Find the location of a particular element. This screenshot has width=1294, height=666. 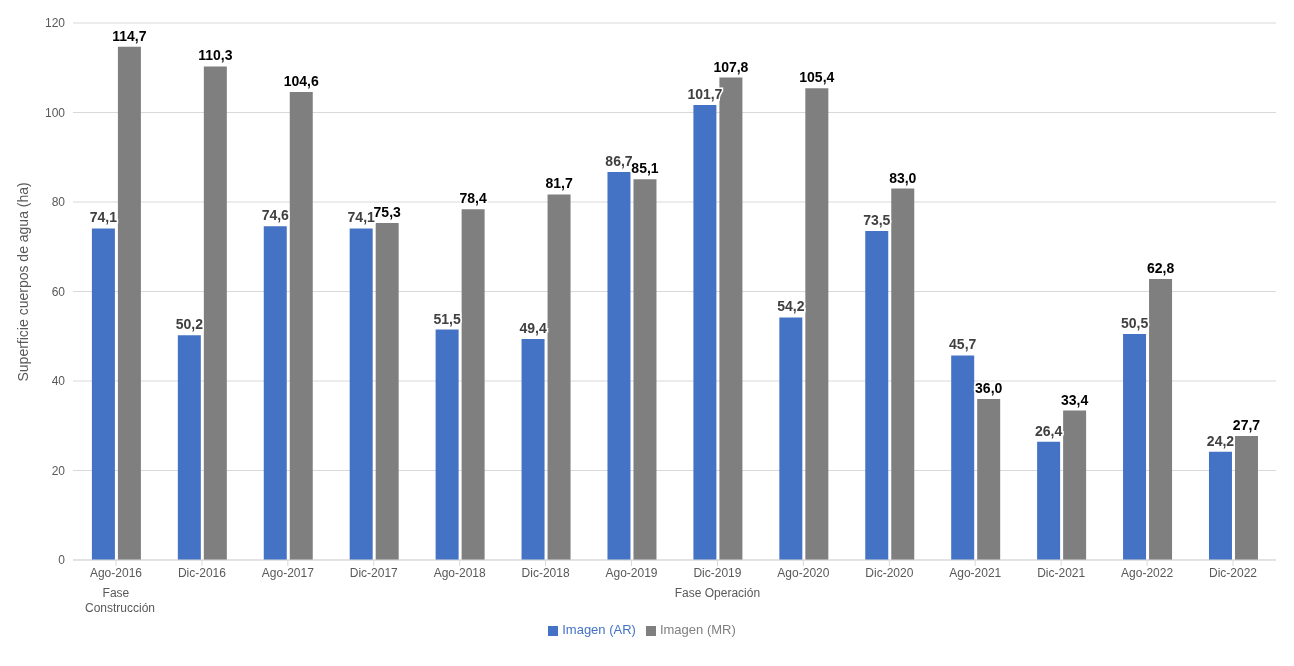

x-tick-label: Dic-2021 is located at coordinates (1061, 572).